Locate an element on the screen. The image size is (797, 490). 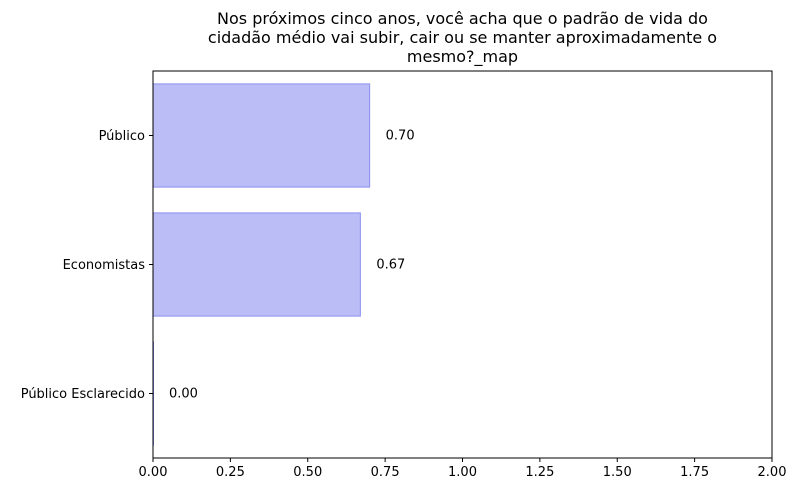
x-tick-label-7: 1.75 is located at coordinates (694, 472).